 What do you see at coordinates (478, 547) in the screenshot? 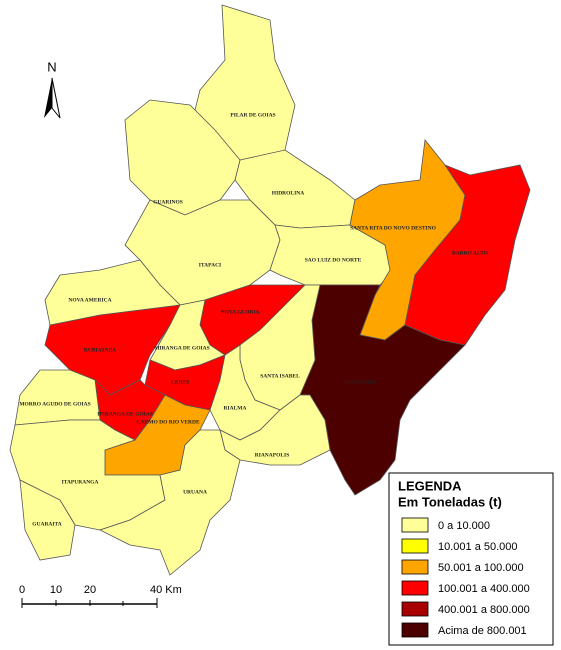
I see `legend-label: 10.001 a 50.000` at bounding box center [478, 547].